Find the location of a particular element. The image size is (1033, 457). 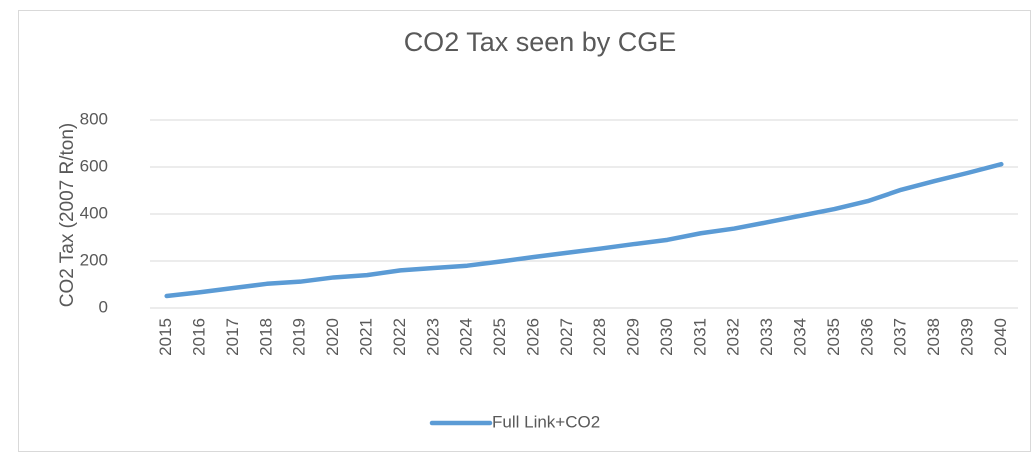

legend-label: Full Link+CO2 is located at coordinates (546, 421).